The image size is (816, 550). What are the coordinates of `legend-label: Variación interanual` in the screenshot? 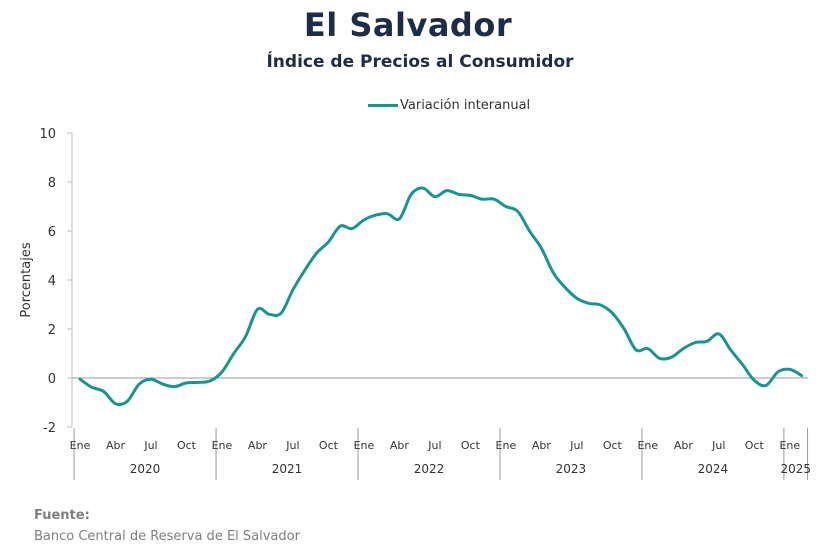 It's located at (465, 105).